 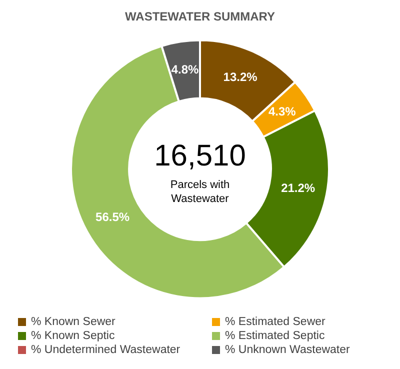 What do you see at coordinates (240, 77) in the screenshot?
I see `data-label: 13.2%` at bounding box center [240, 77].